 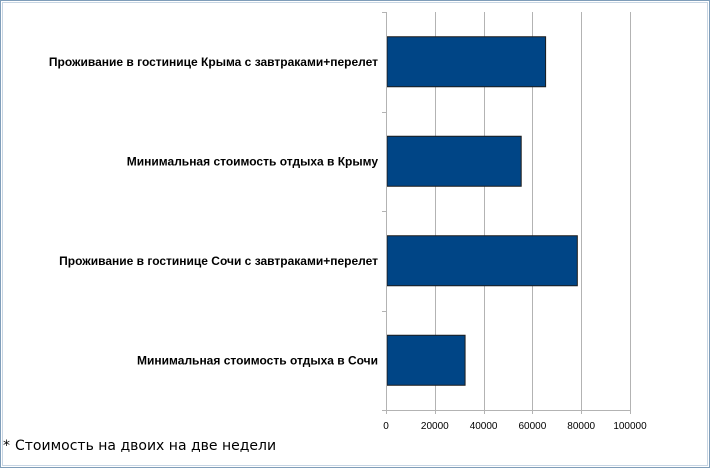 I want to click on category-label-3: Минимальная стоимость отдыха в Сочи, so click(x=257, y=360).